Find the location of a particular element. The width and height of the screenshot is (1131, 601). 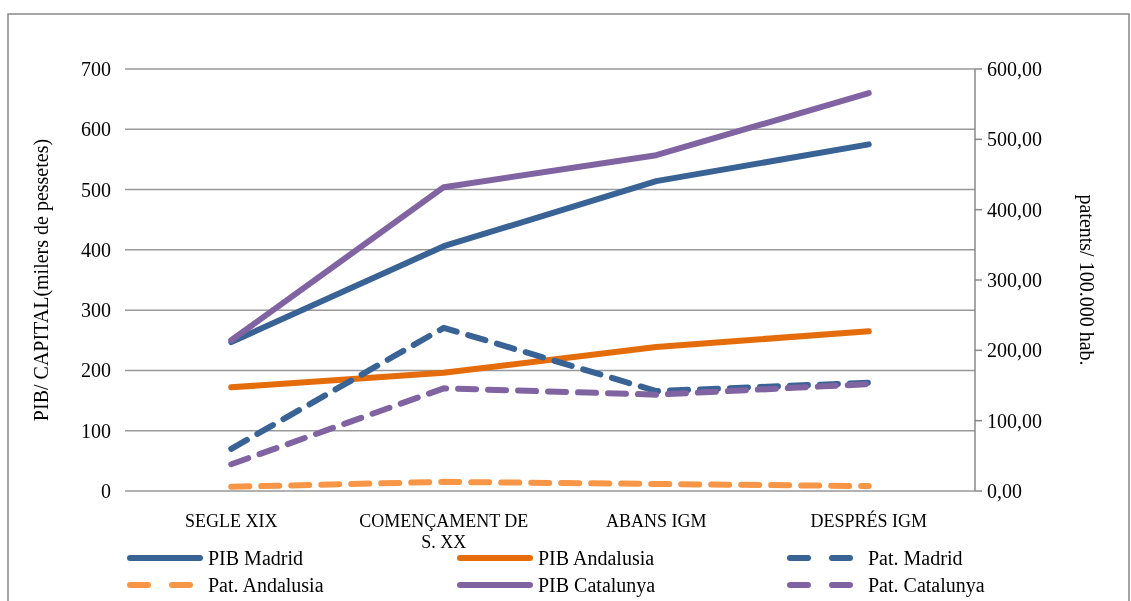

x-tick-label: DESPRÉS IGM is located at coordinates (869, 520).